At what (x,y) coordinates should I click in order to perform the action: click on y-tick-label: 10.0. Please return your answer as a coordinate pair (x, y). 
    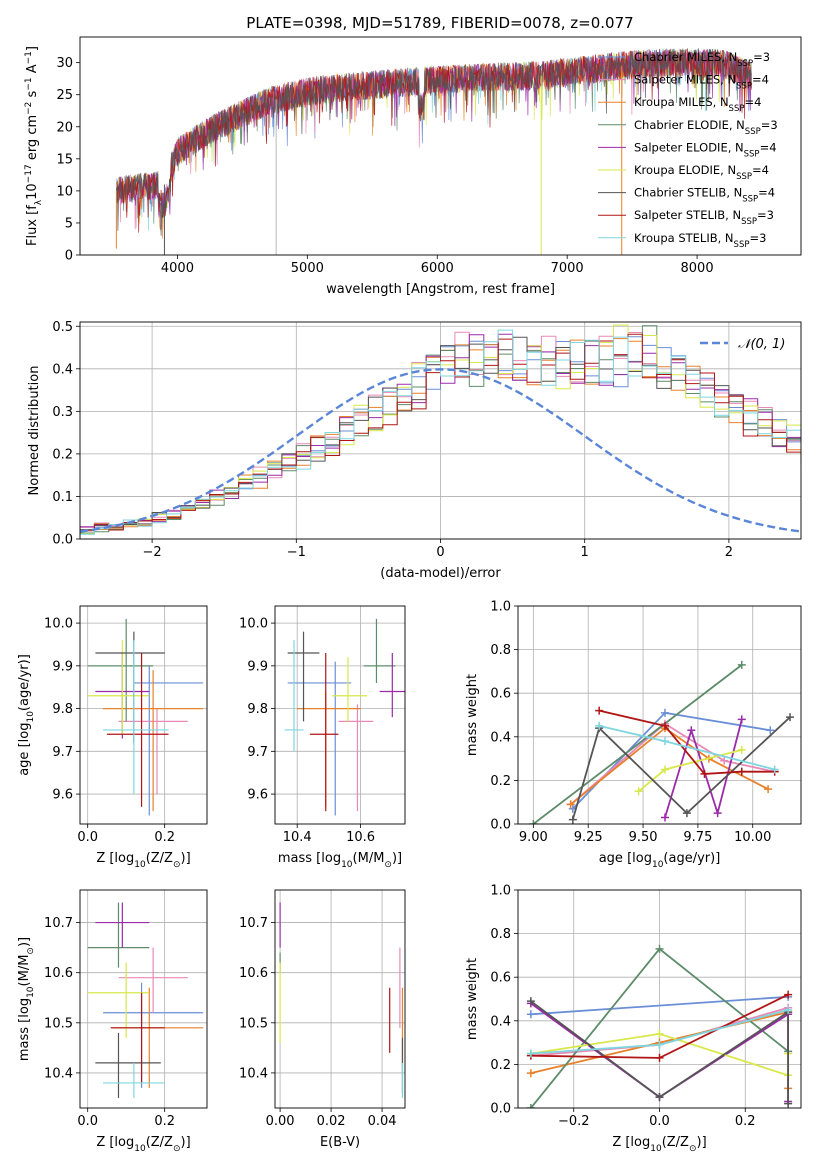
    Looking at the image, I should click on (58, 624).